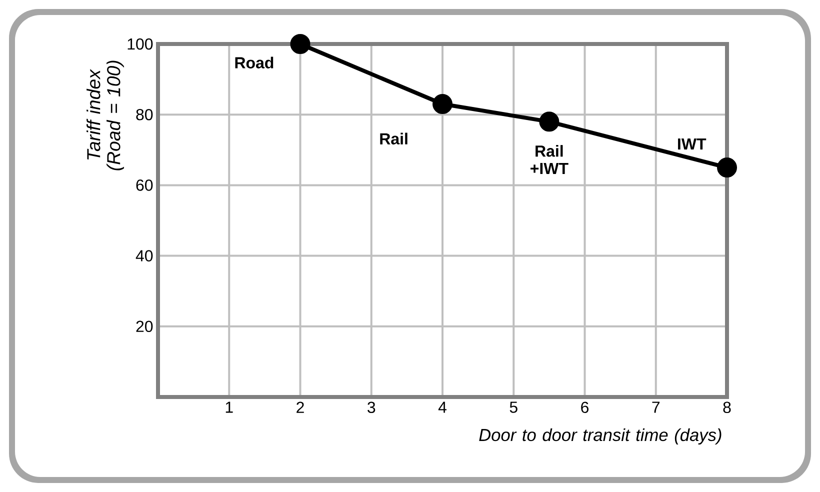  I want to click on annotation: IWT, so click(692, 144).